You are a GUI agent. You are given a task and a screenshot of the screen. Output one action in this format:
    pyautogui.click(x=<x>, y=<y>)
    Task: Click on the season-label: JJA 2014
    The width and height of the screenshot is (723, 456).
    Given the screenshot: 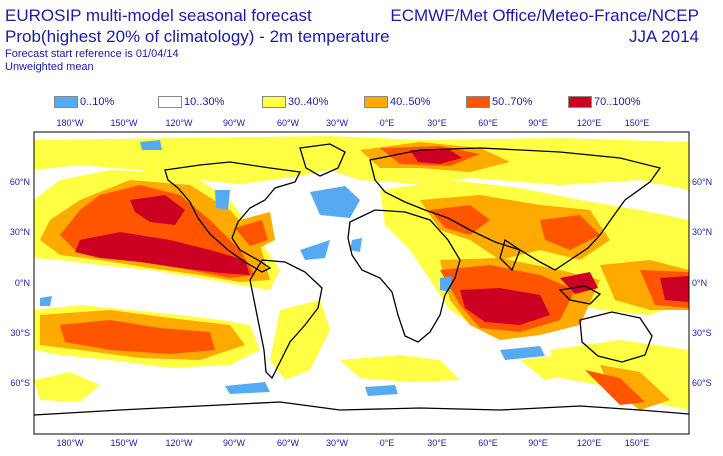 What is the action you would take?
    pyautogui.click(x=664, y=36)
    